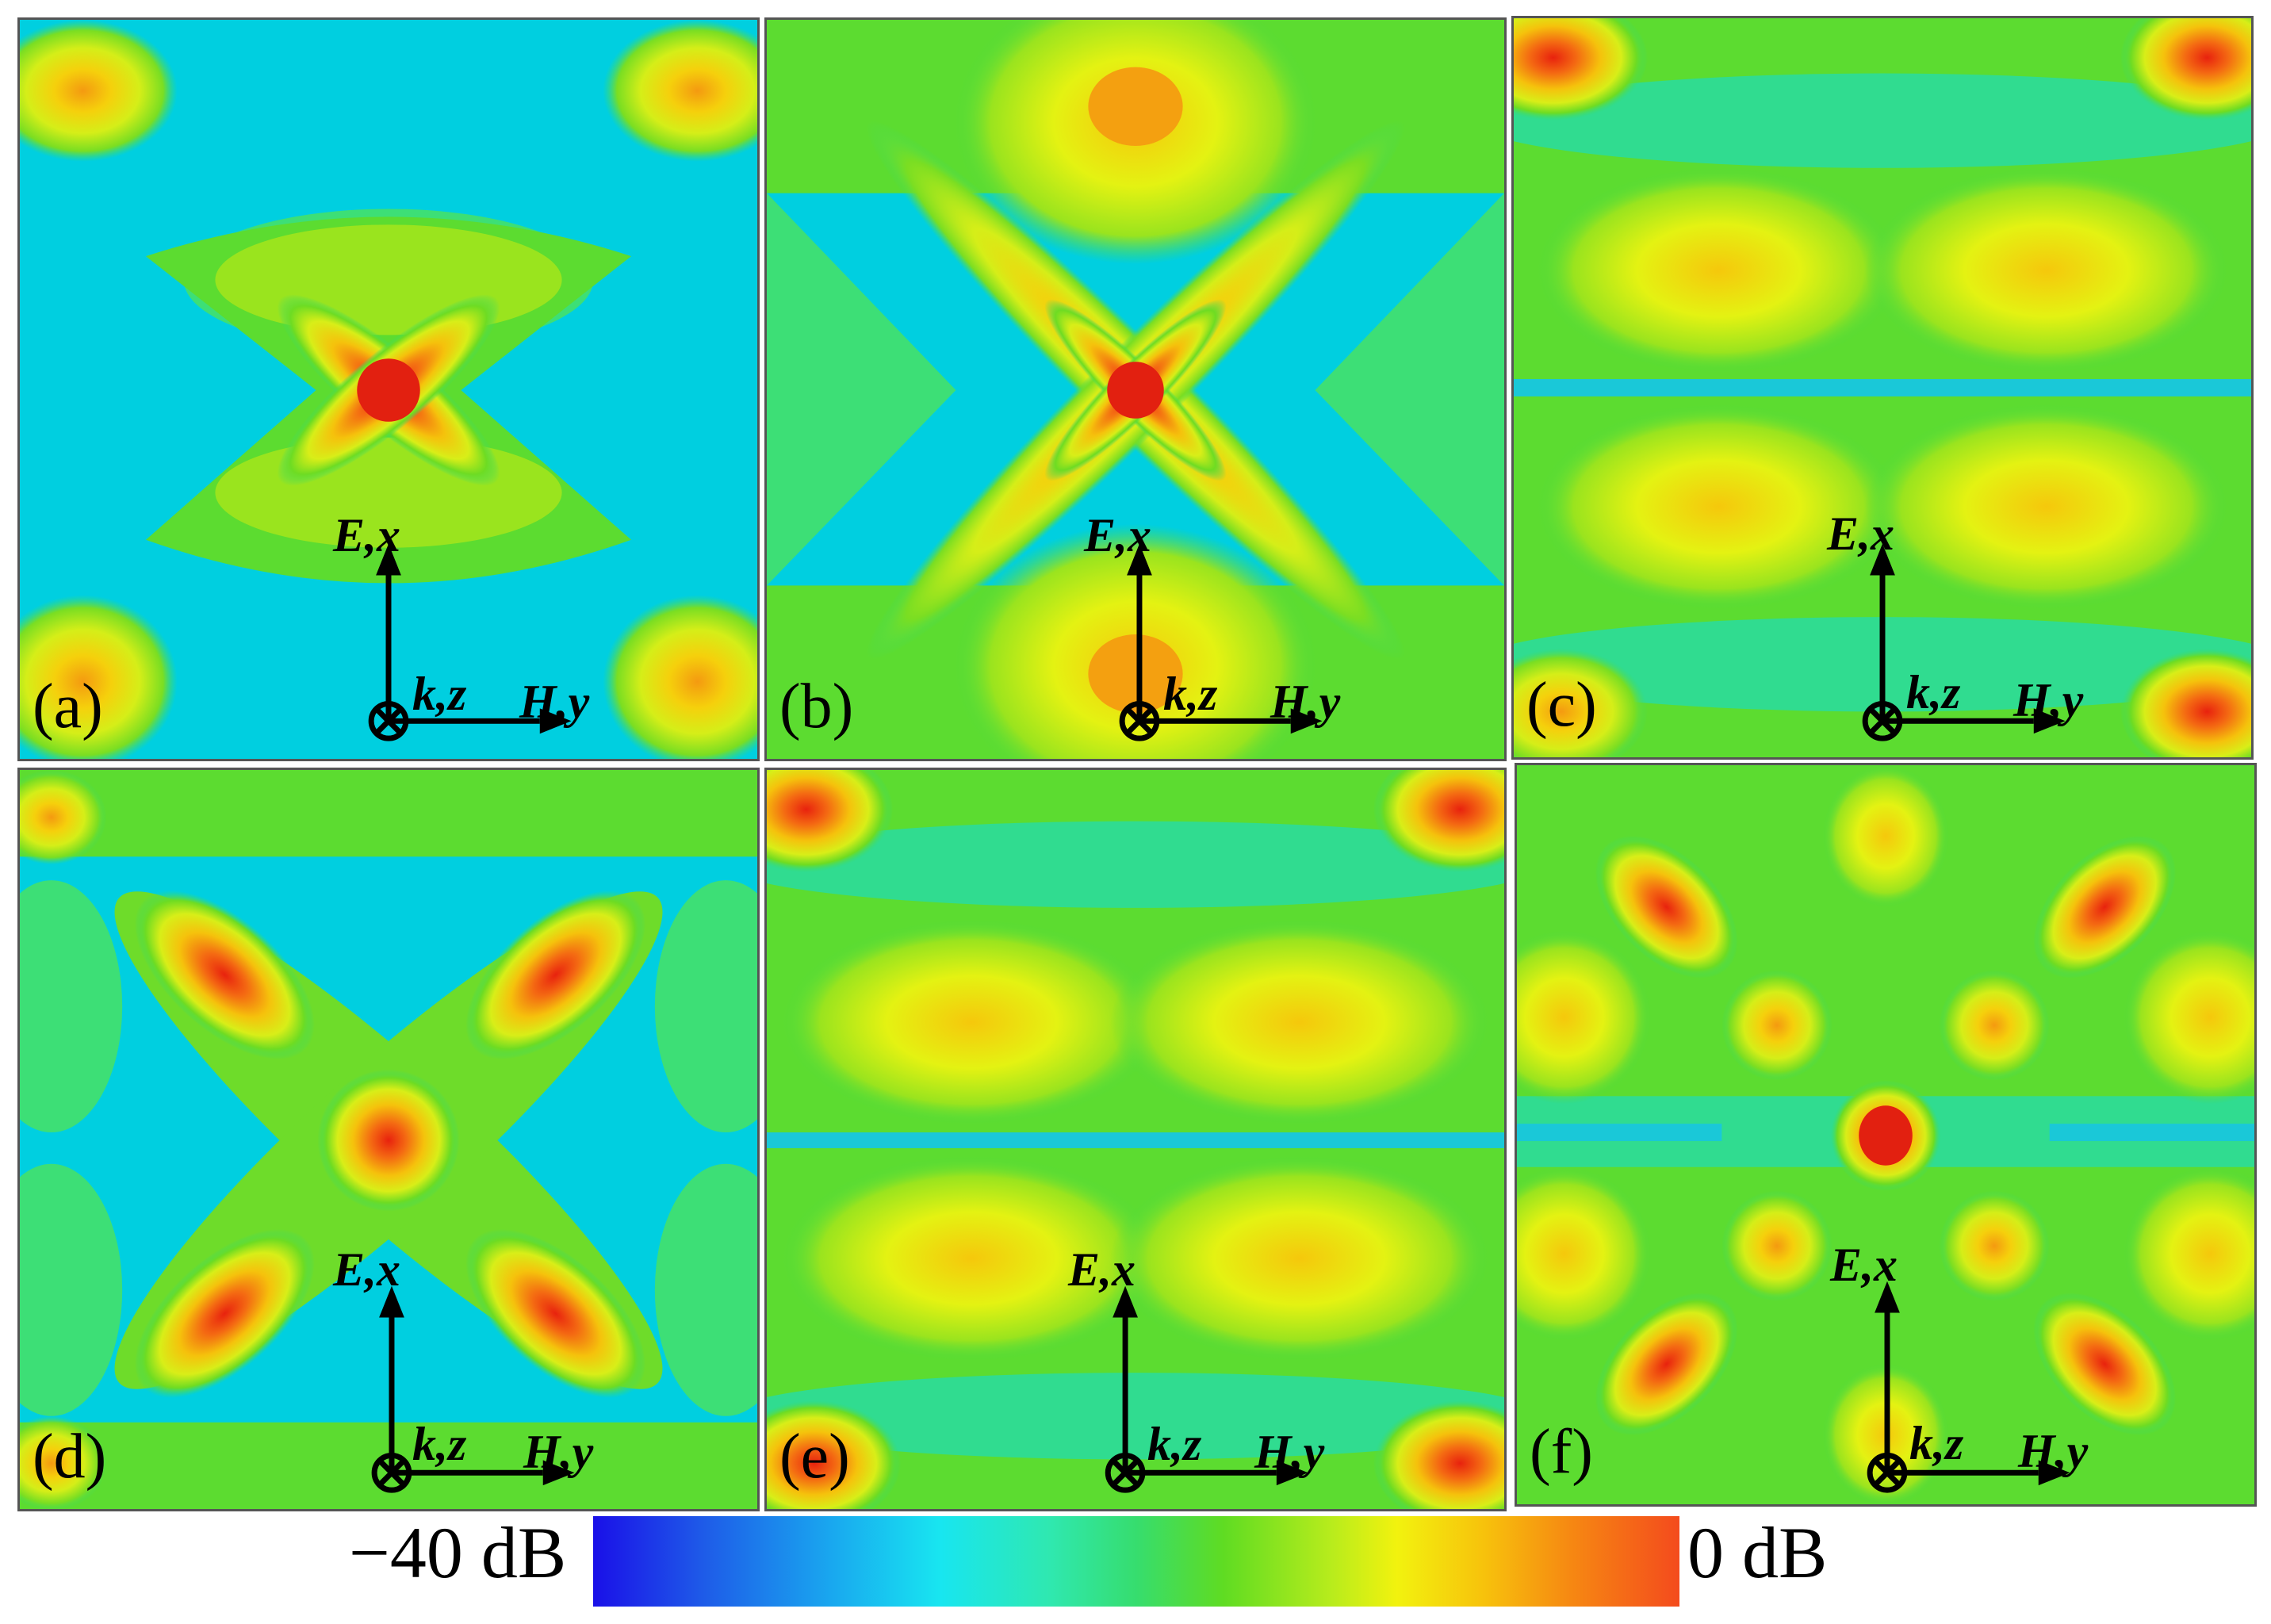 This screenshot has width=2271, height=1624. I want to click on panel-e: (e) E,x k,z H,y, so click(1135, 1139).